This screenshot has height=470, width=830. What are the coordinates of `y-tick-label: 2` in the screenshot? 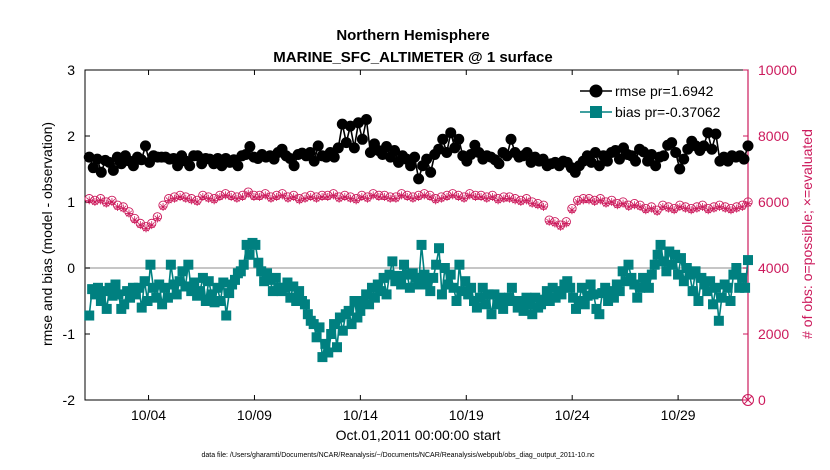 It's located at (71, 136).